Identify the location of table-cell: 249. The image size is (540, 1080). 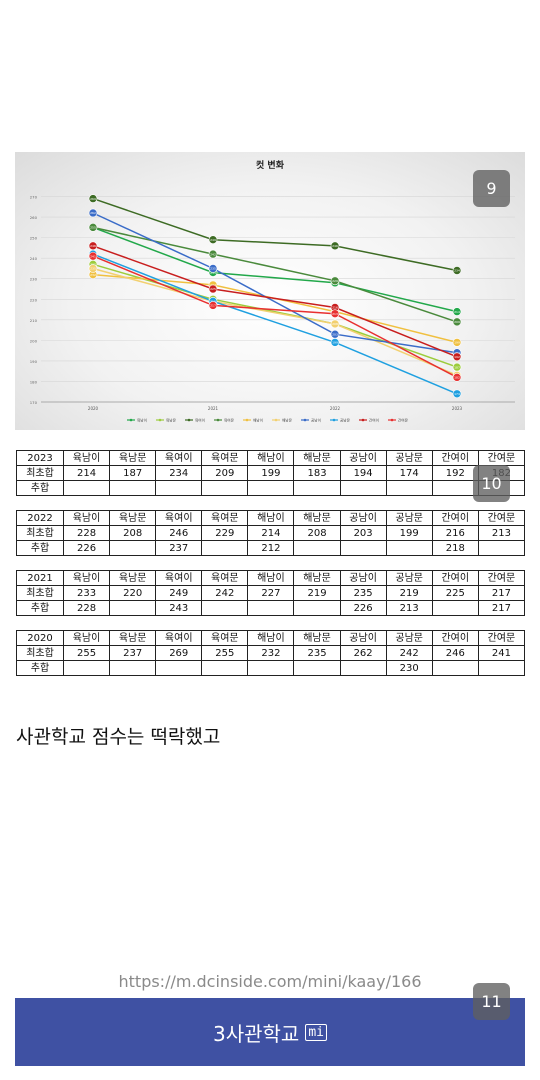
(179, 593).